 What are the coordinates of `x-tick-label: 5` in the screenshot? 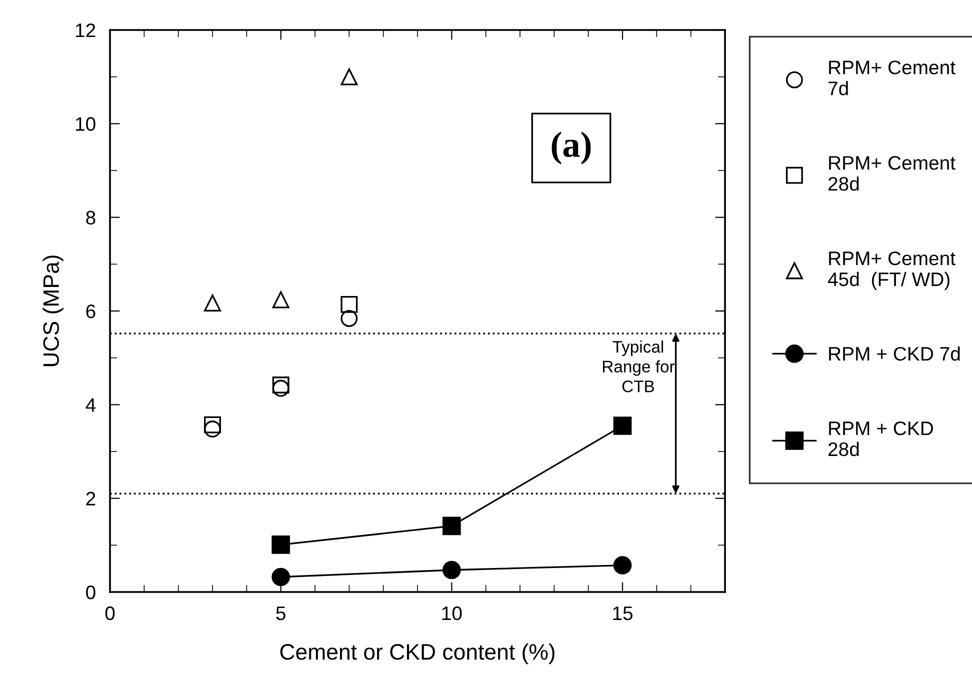 It's located at (281, 613).